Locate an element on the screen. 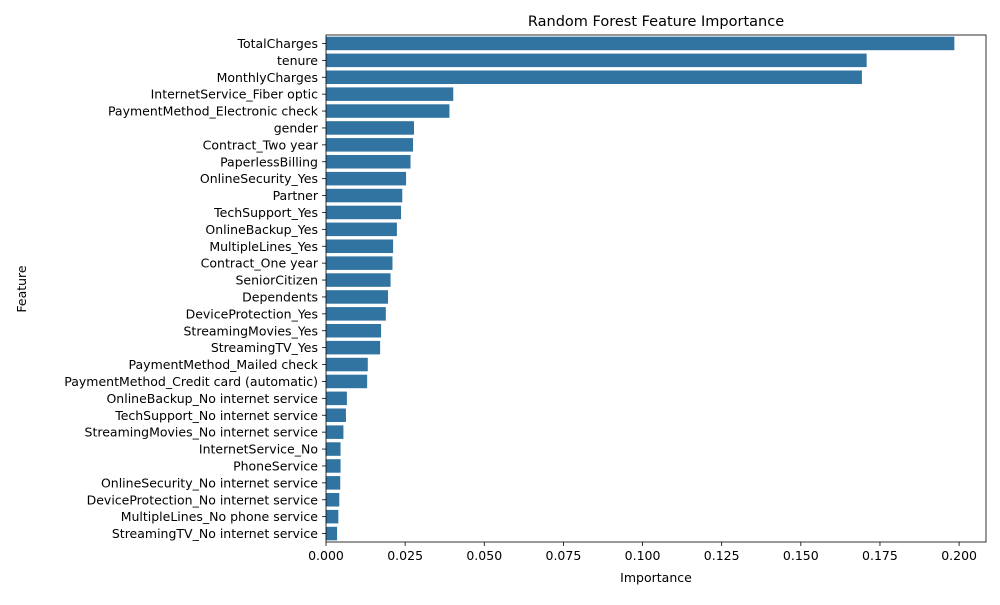  y-tick-label: InternetService_Fiber optic is located at coordinates (235, 94).